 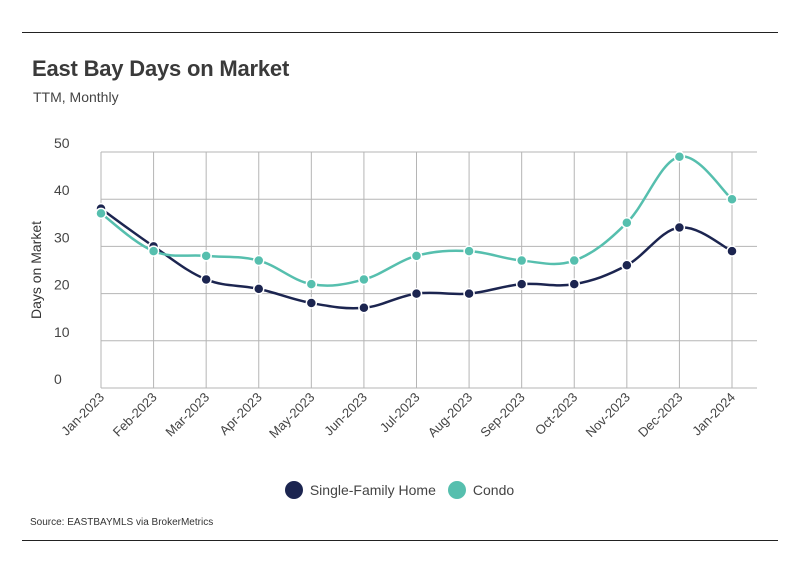 I want to click on point-condo-Jan-2024, so click(x=732, y=199).